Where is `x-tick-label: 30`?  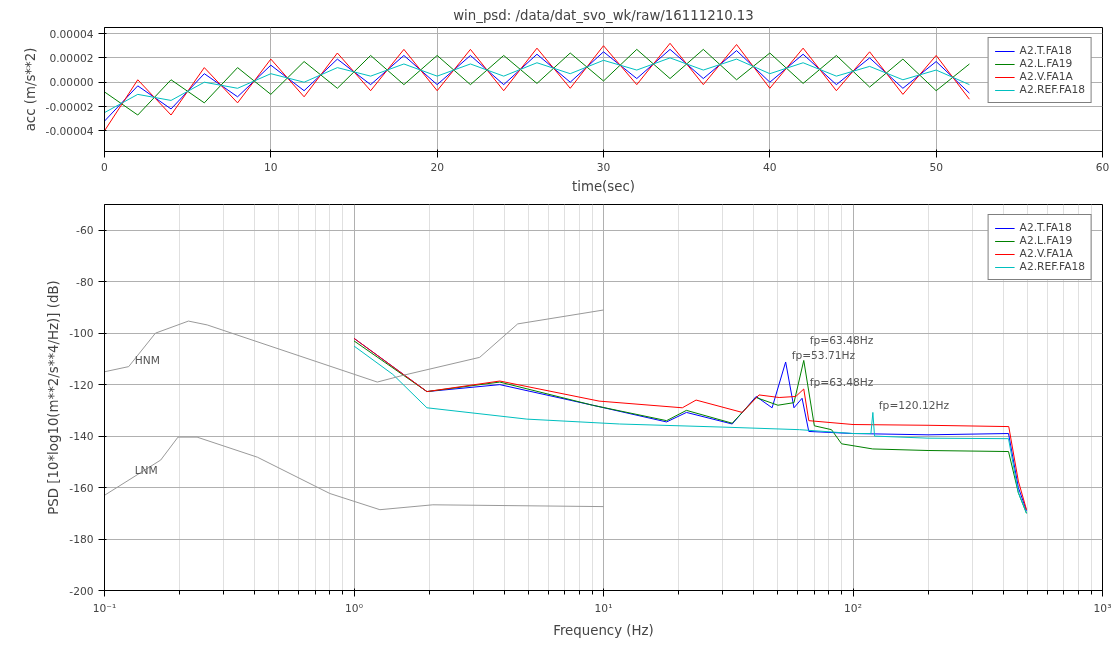 x-tick-label: 30 is located at coordinates (603, 167).